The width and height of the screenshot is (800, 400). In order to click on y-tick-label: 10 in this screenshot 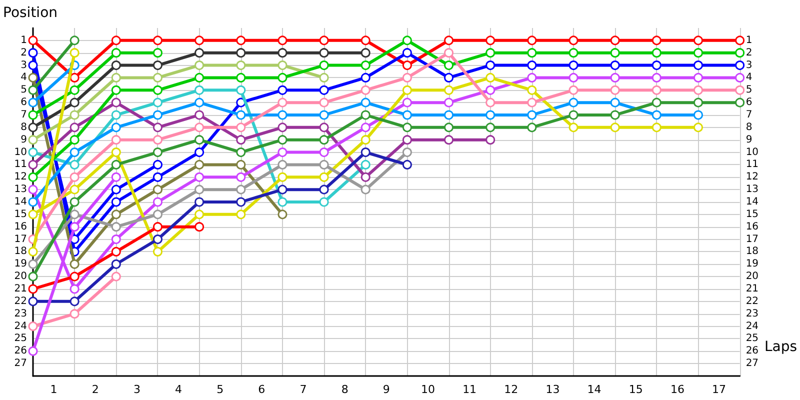, I will do `click(20, 152)`.